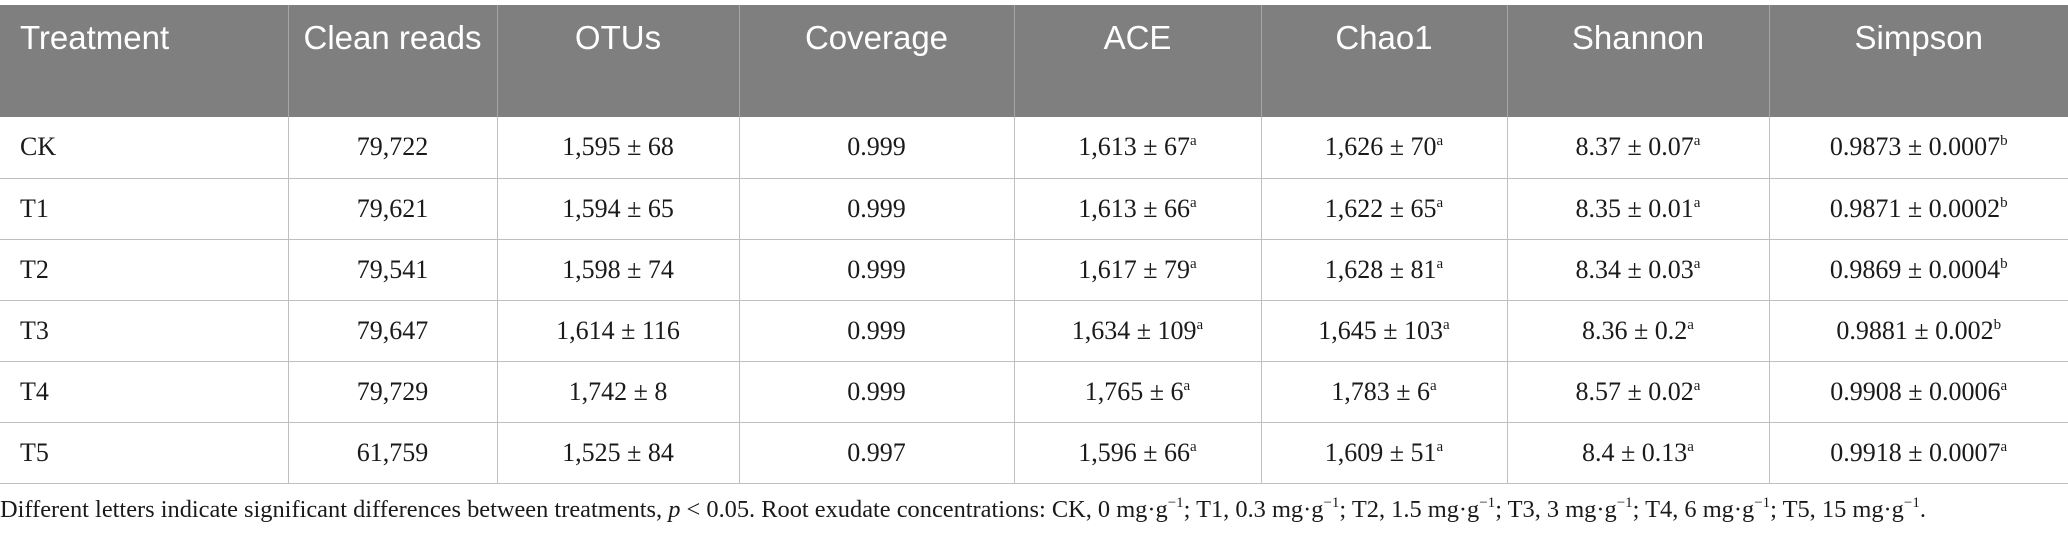 Image resolution: width=2068 pixels, height=535 pixels. I want to click on cell-ace: 1,617 ± 79a, so click(1138, 270).